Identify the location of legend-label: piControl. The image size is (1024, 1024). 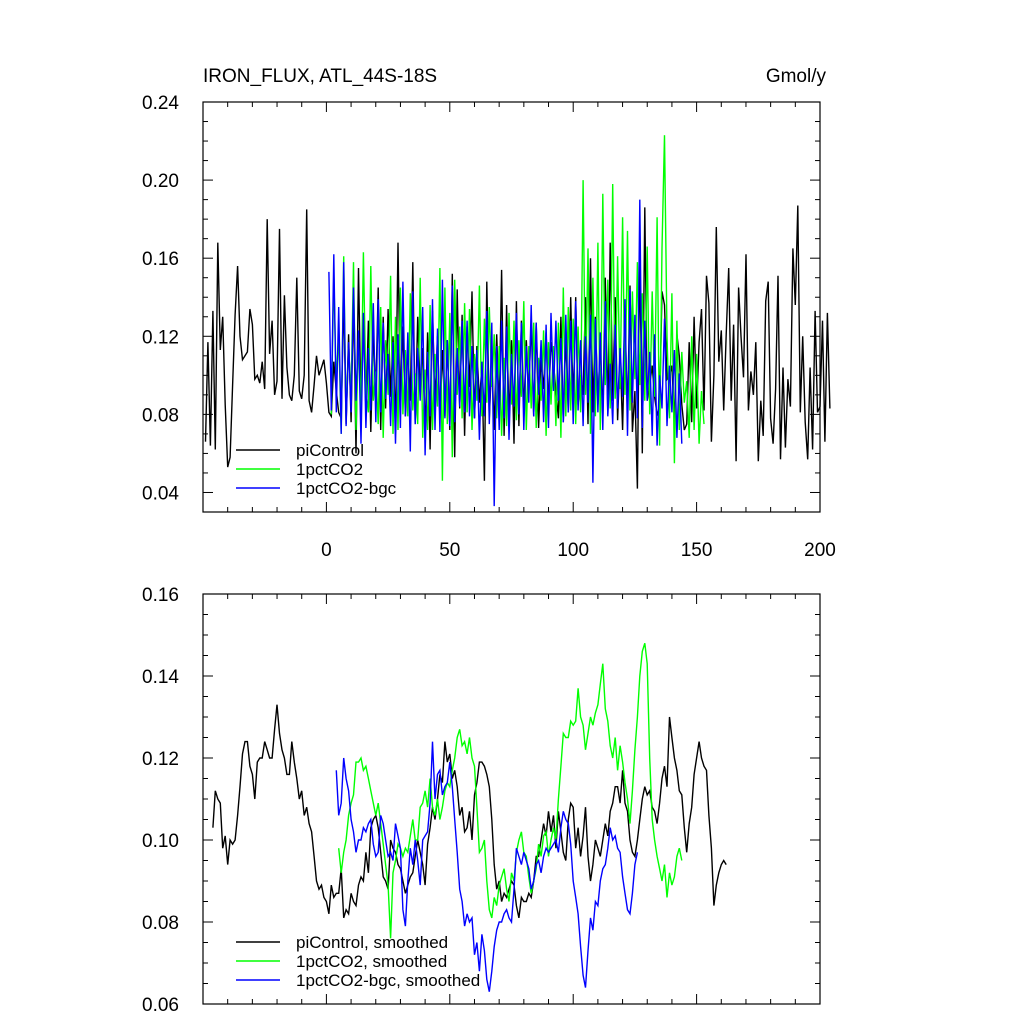
(330, 450).